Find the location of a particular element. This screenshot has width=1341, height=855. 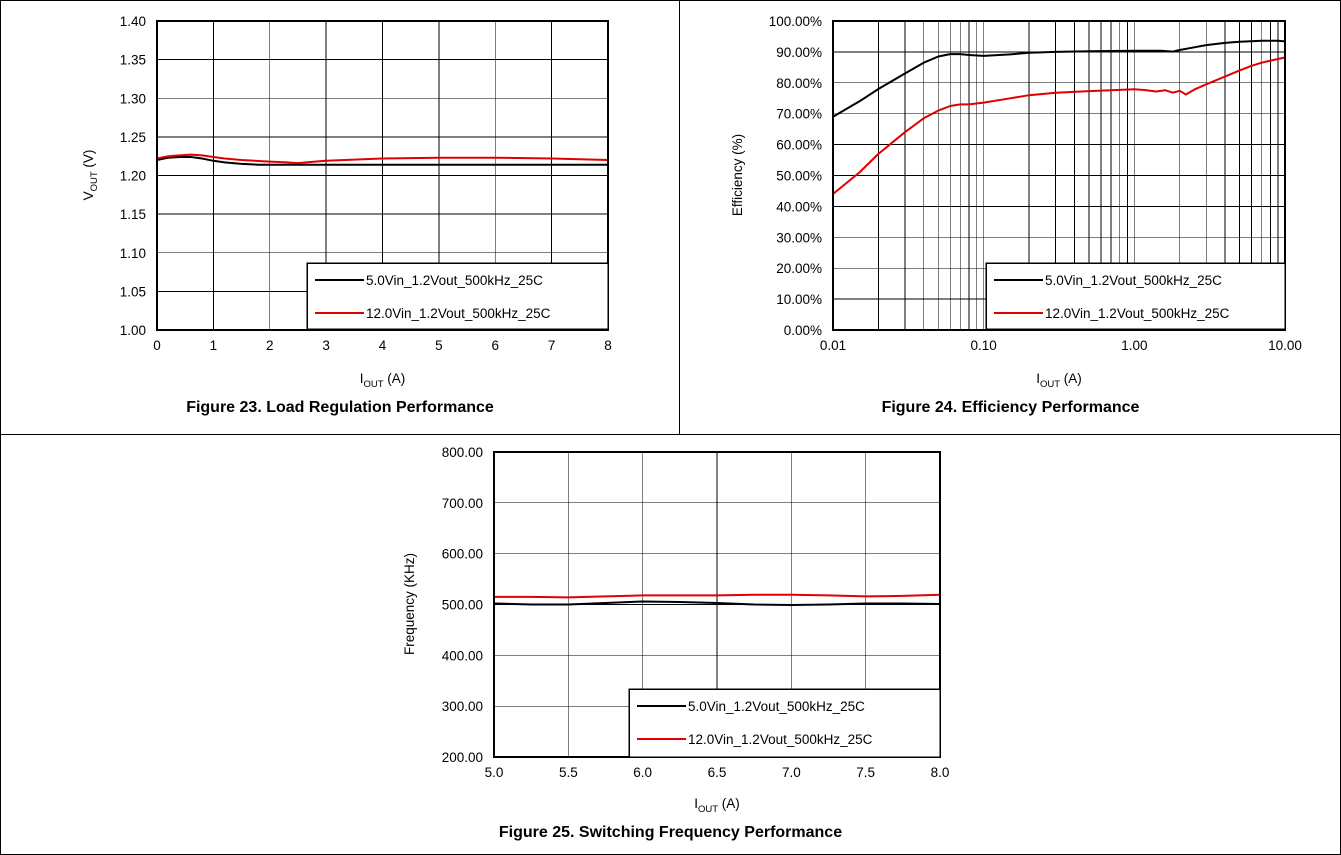

y-tick-label: 10.00% is located at coordinates (799, 299).